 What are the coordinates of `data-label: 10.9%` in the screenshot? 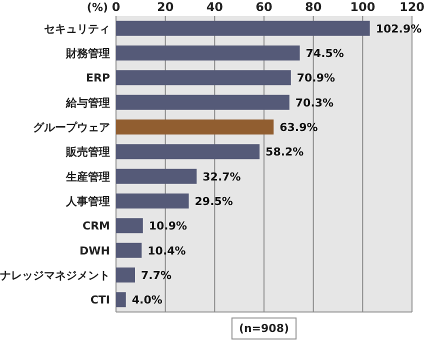 It's located at (168, 226).